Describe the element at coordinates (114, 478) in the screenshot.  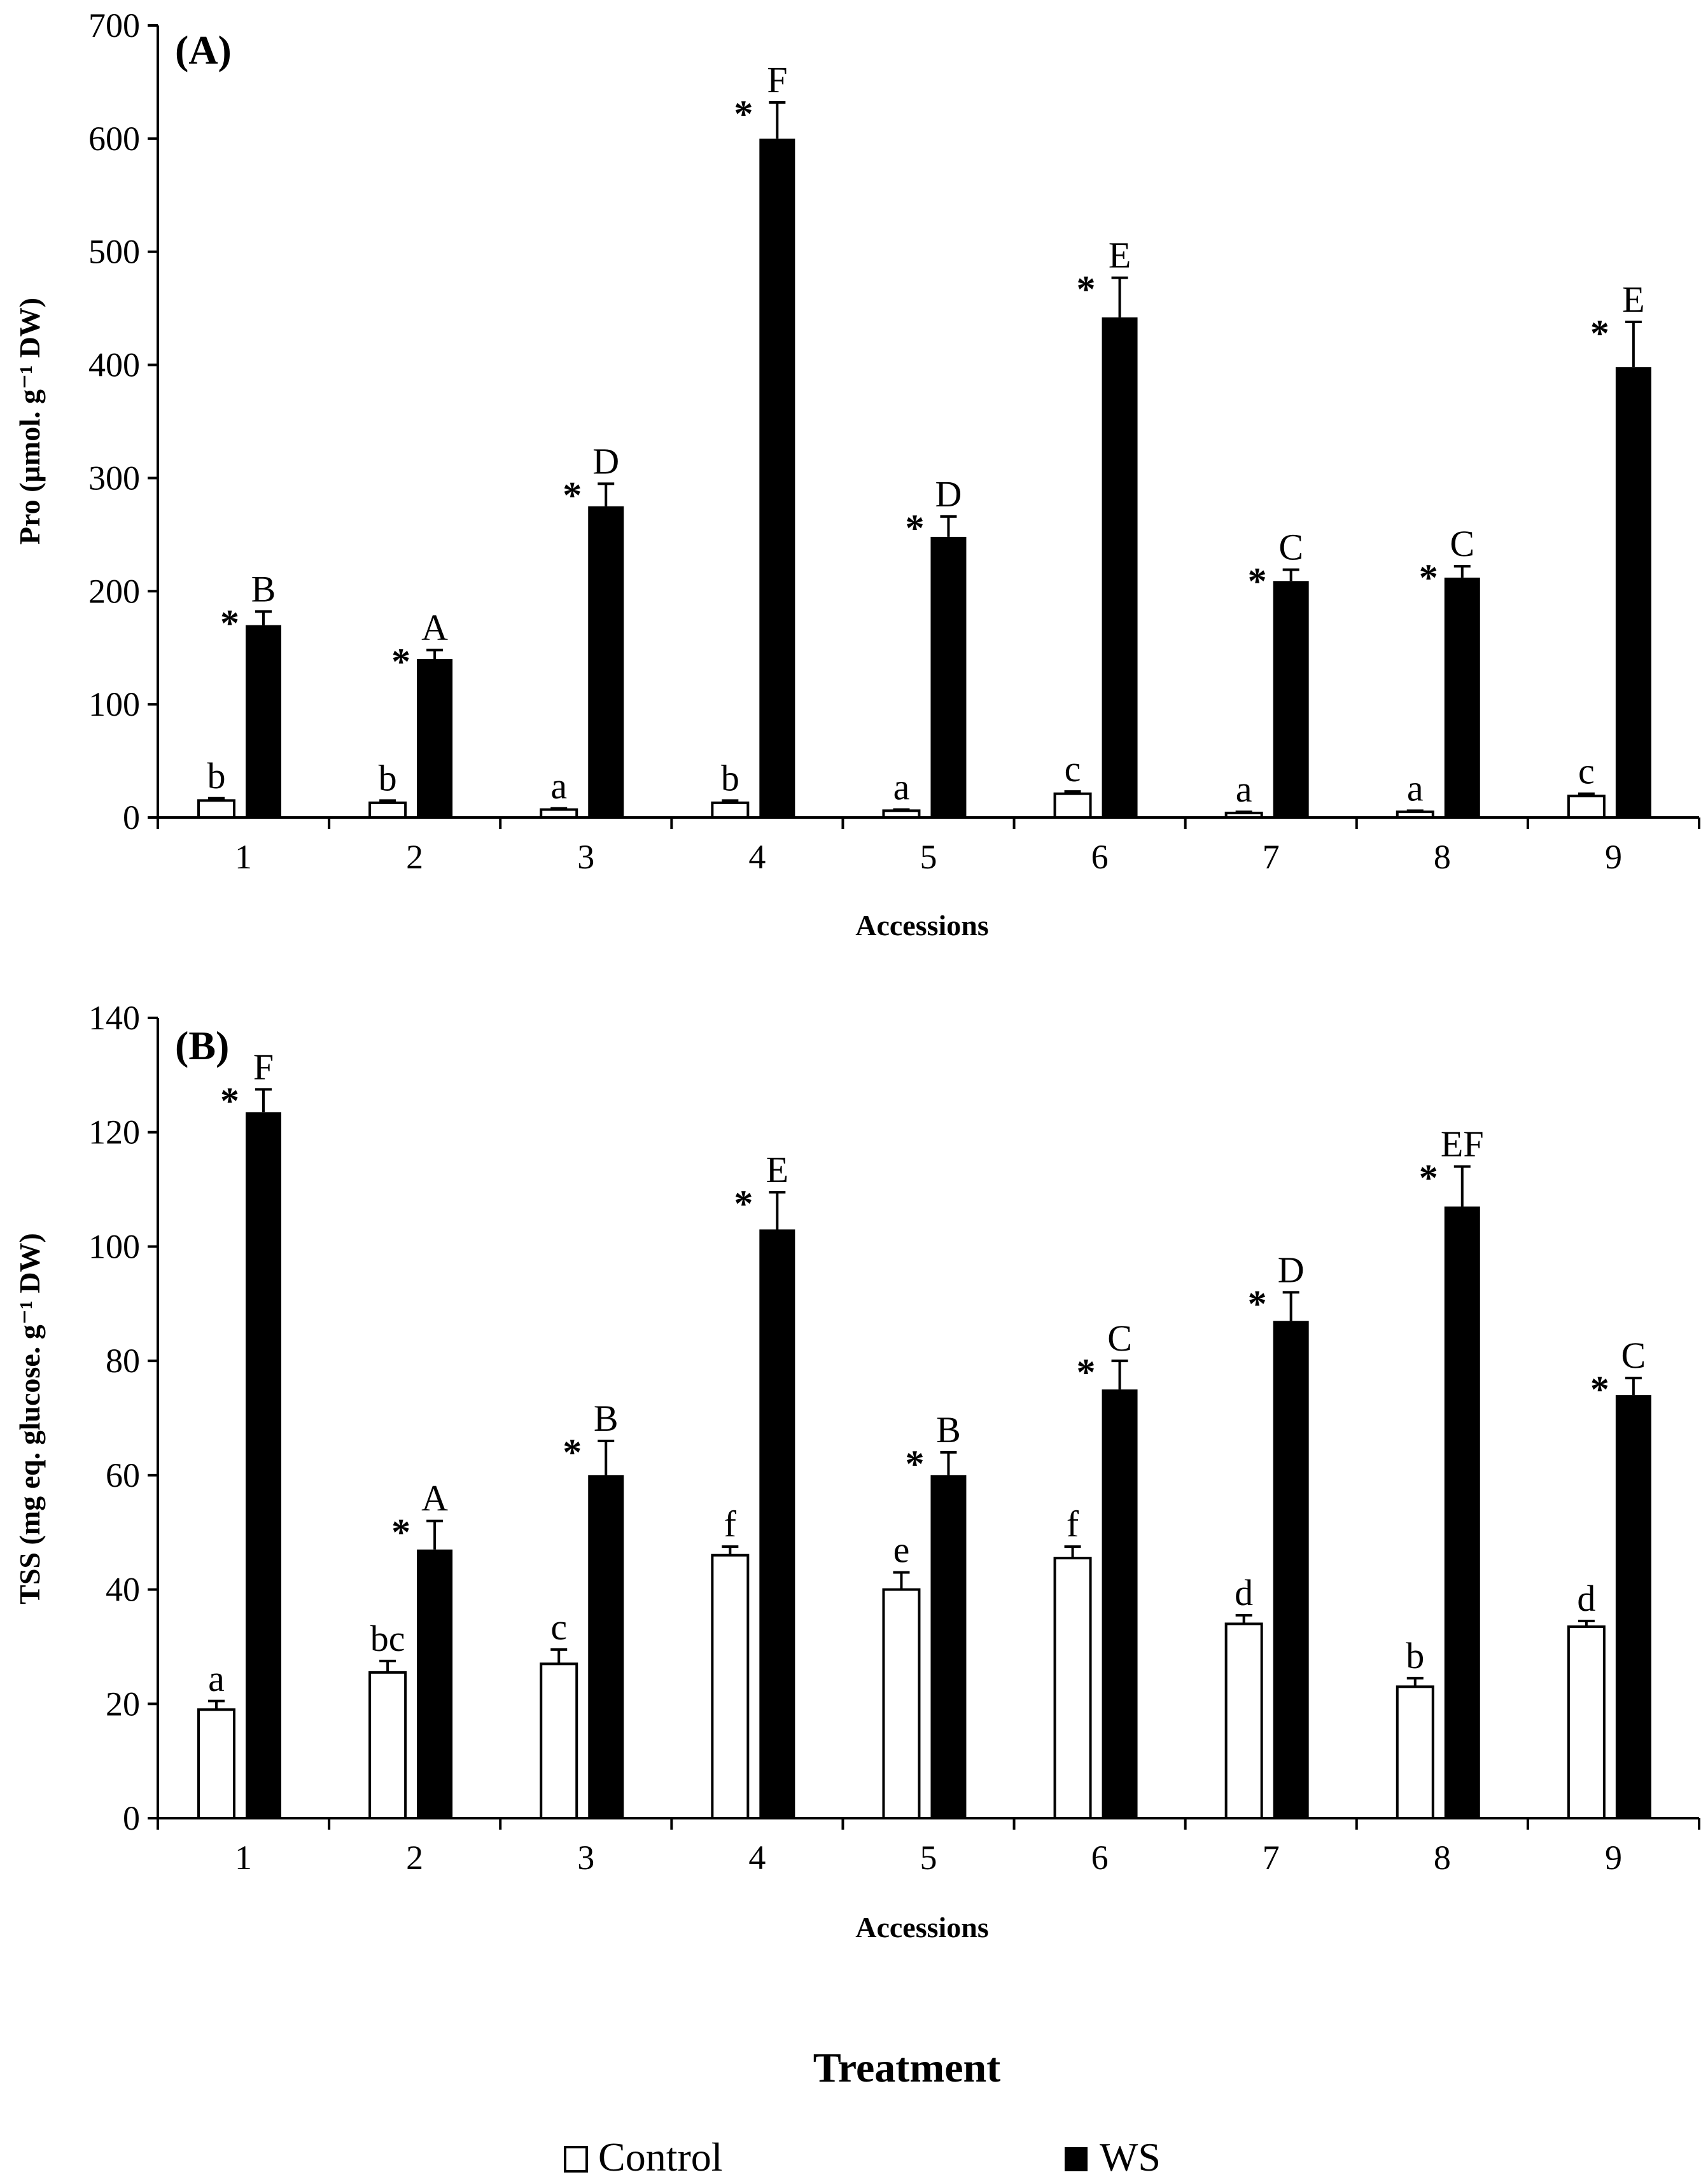
I see `y-tick-label: 300` at that location.